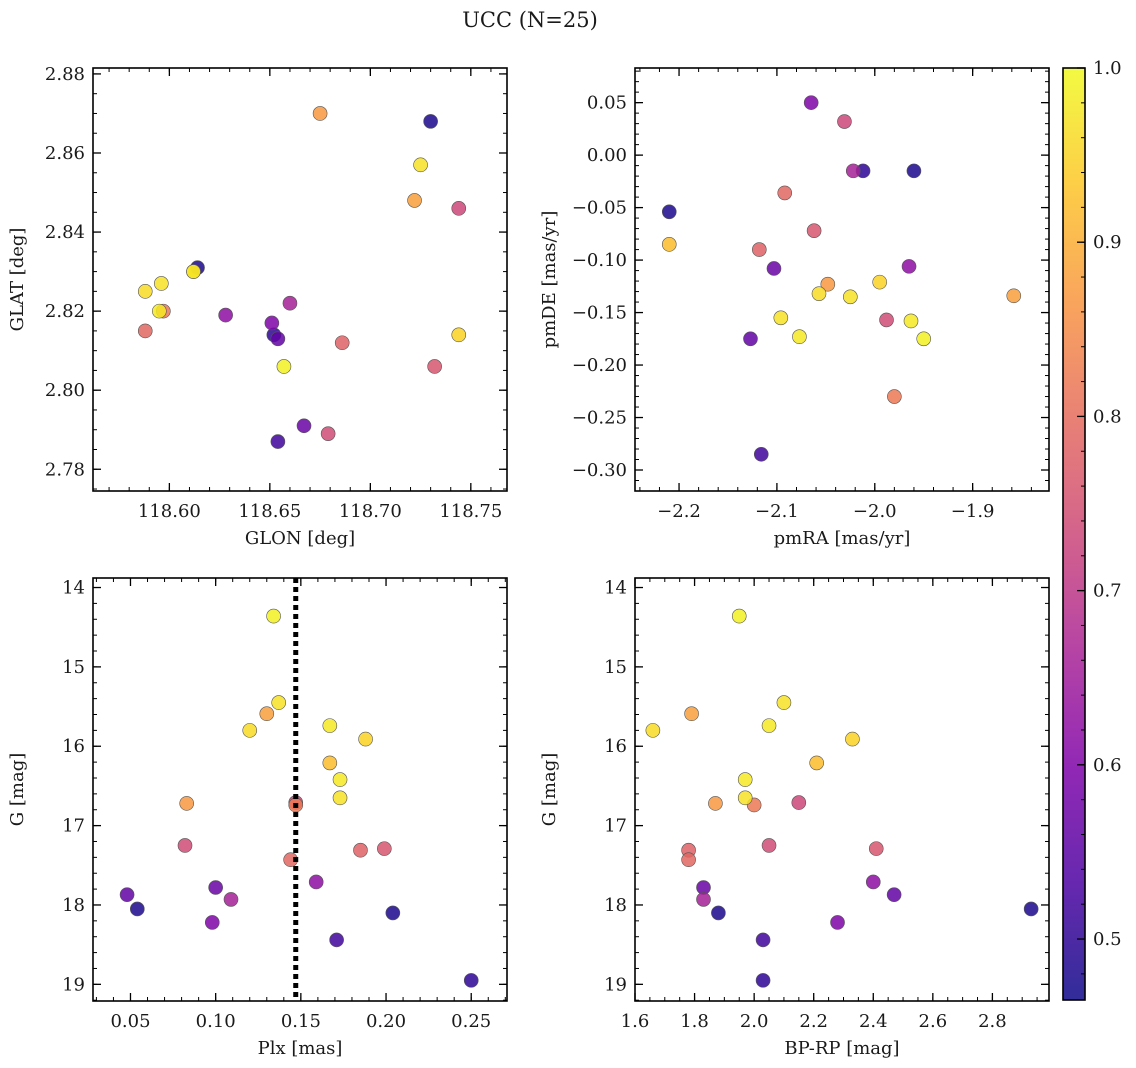  I want to click on y-tick-label: −0.20, so click(599, 365).